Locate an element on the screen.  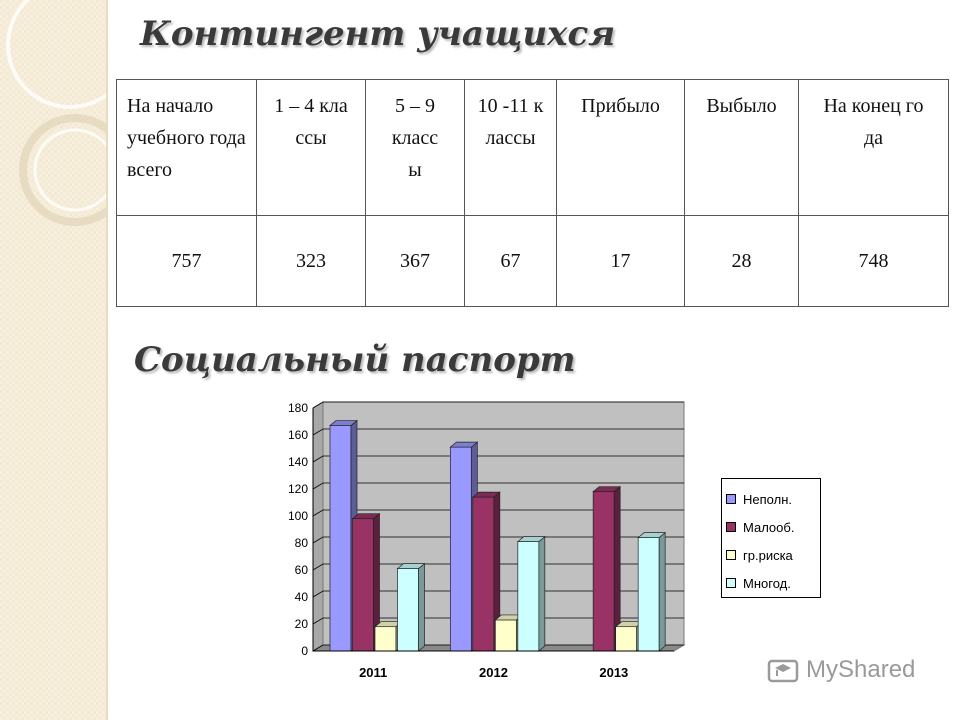
chart-gridlines is located at coordinates (498, 526).